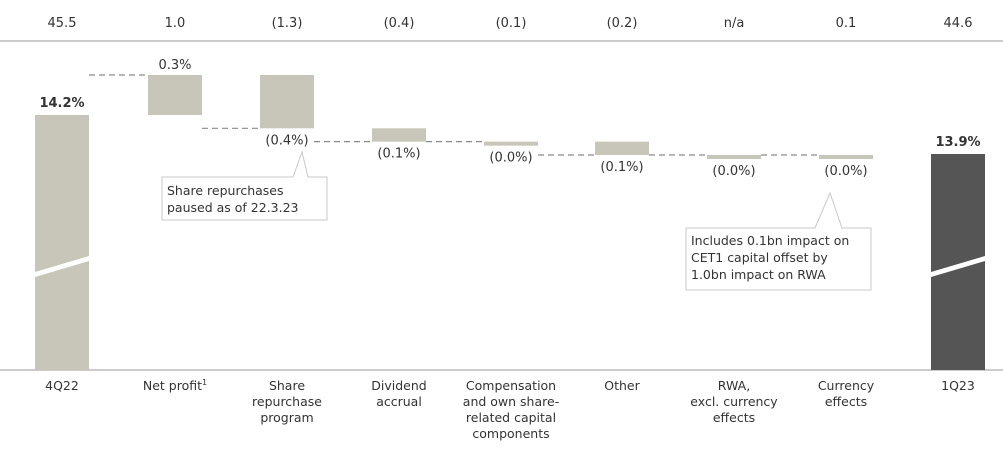  Describe the element at coordinates (287, 385) in the screenshot. I see `category-label: Share` at that location.